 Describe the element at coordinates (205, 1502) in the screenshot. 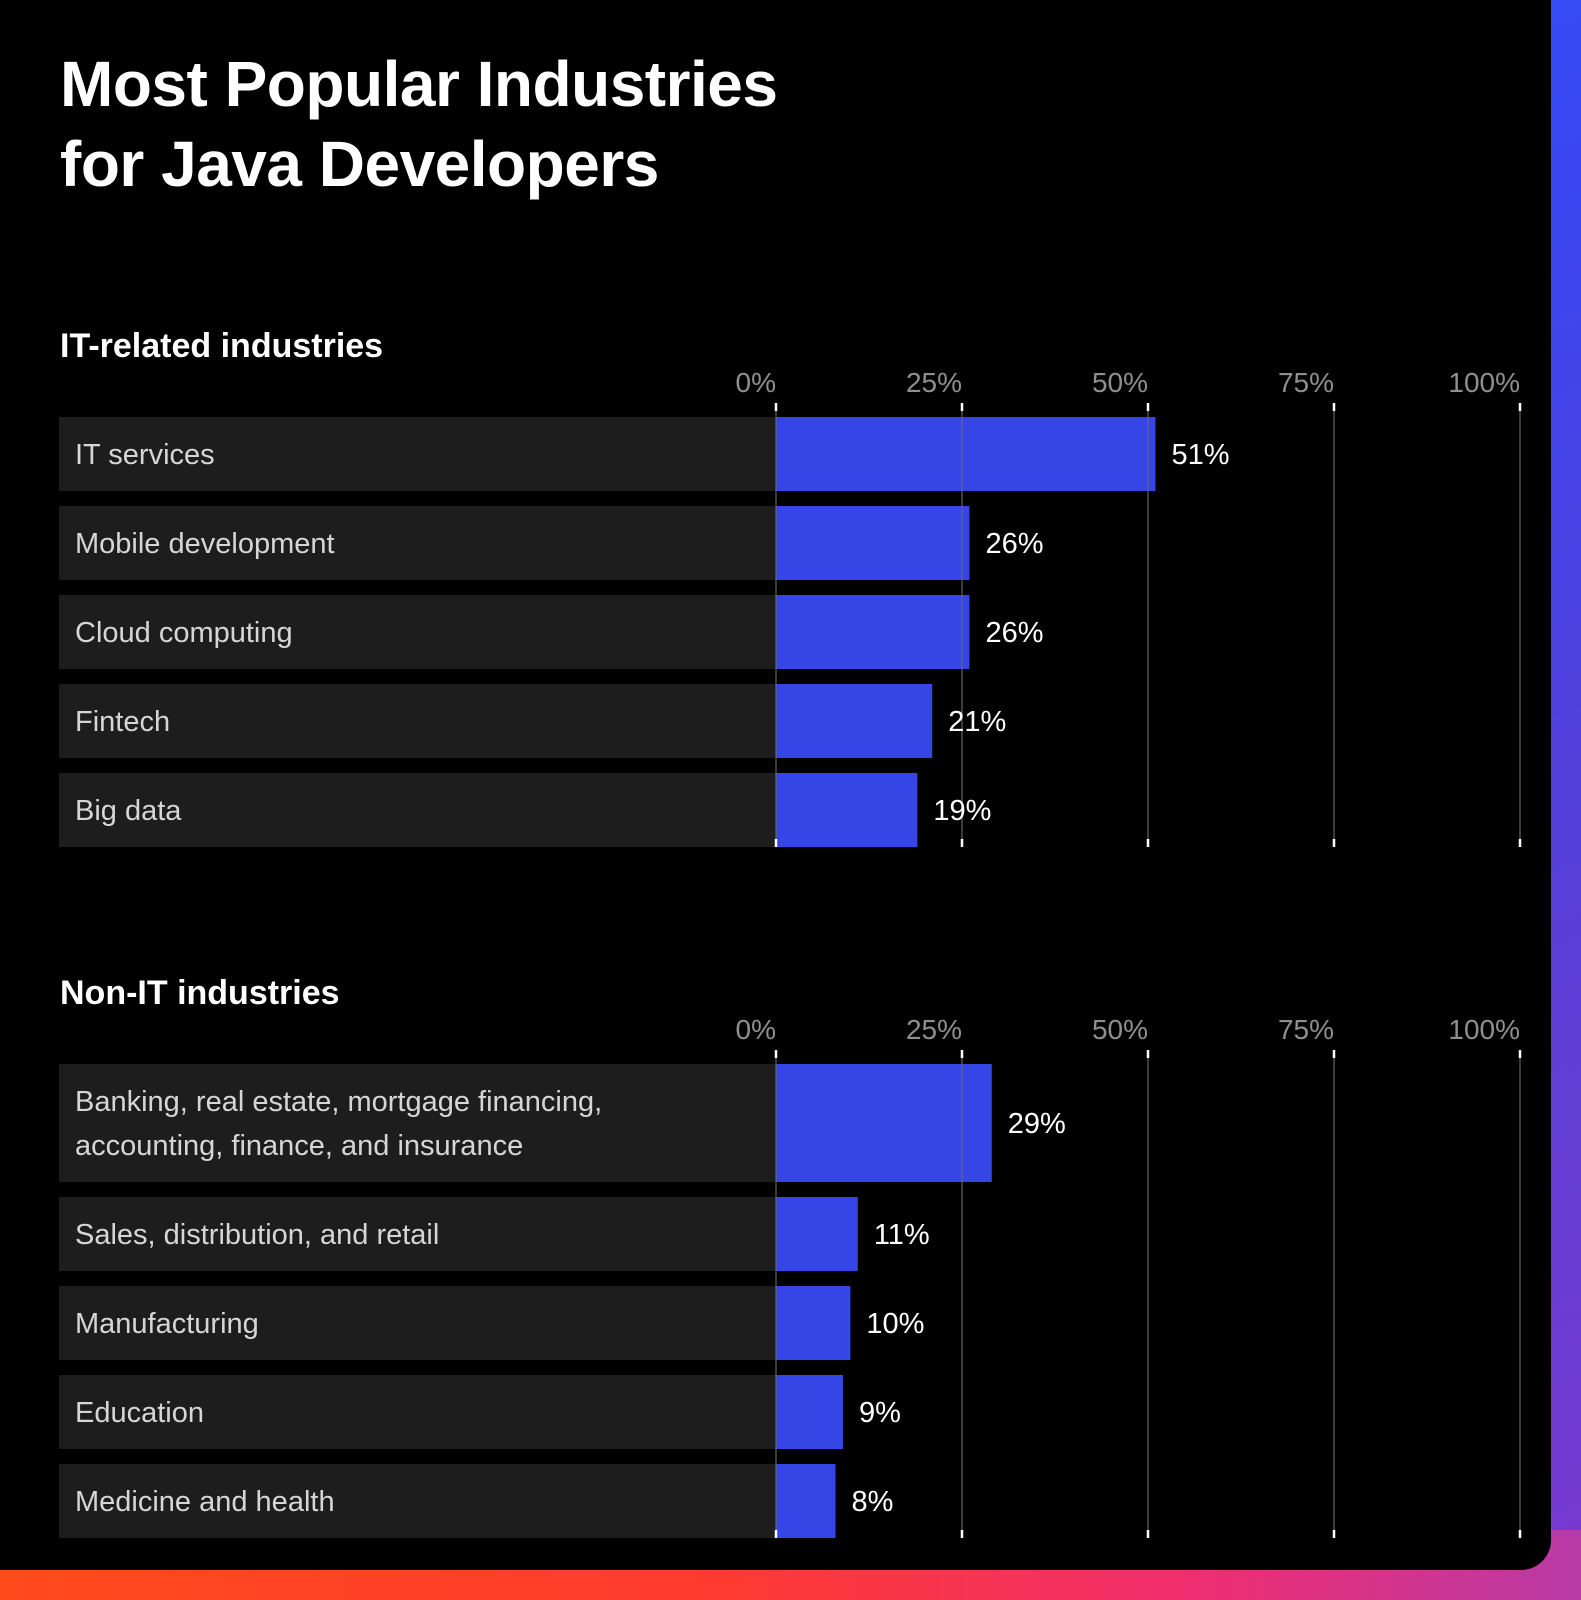

I see `category-label: Medicine and health` at that location.